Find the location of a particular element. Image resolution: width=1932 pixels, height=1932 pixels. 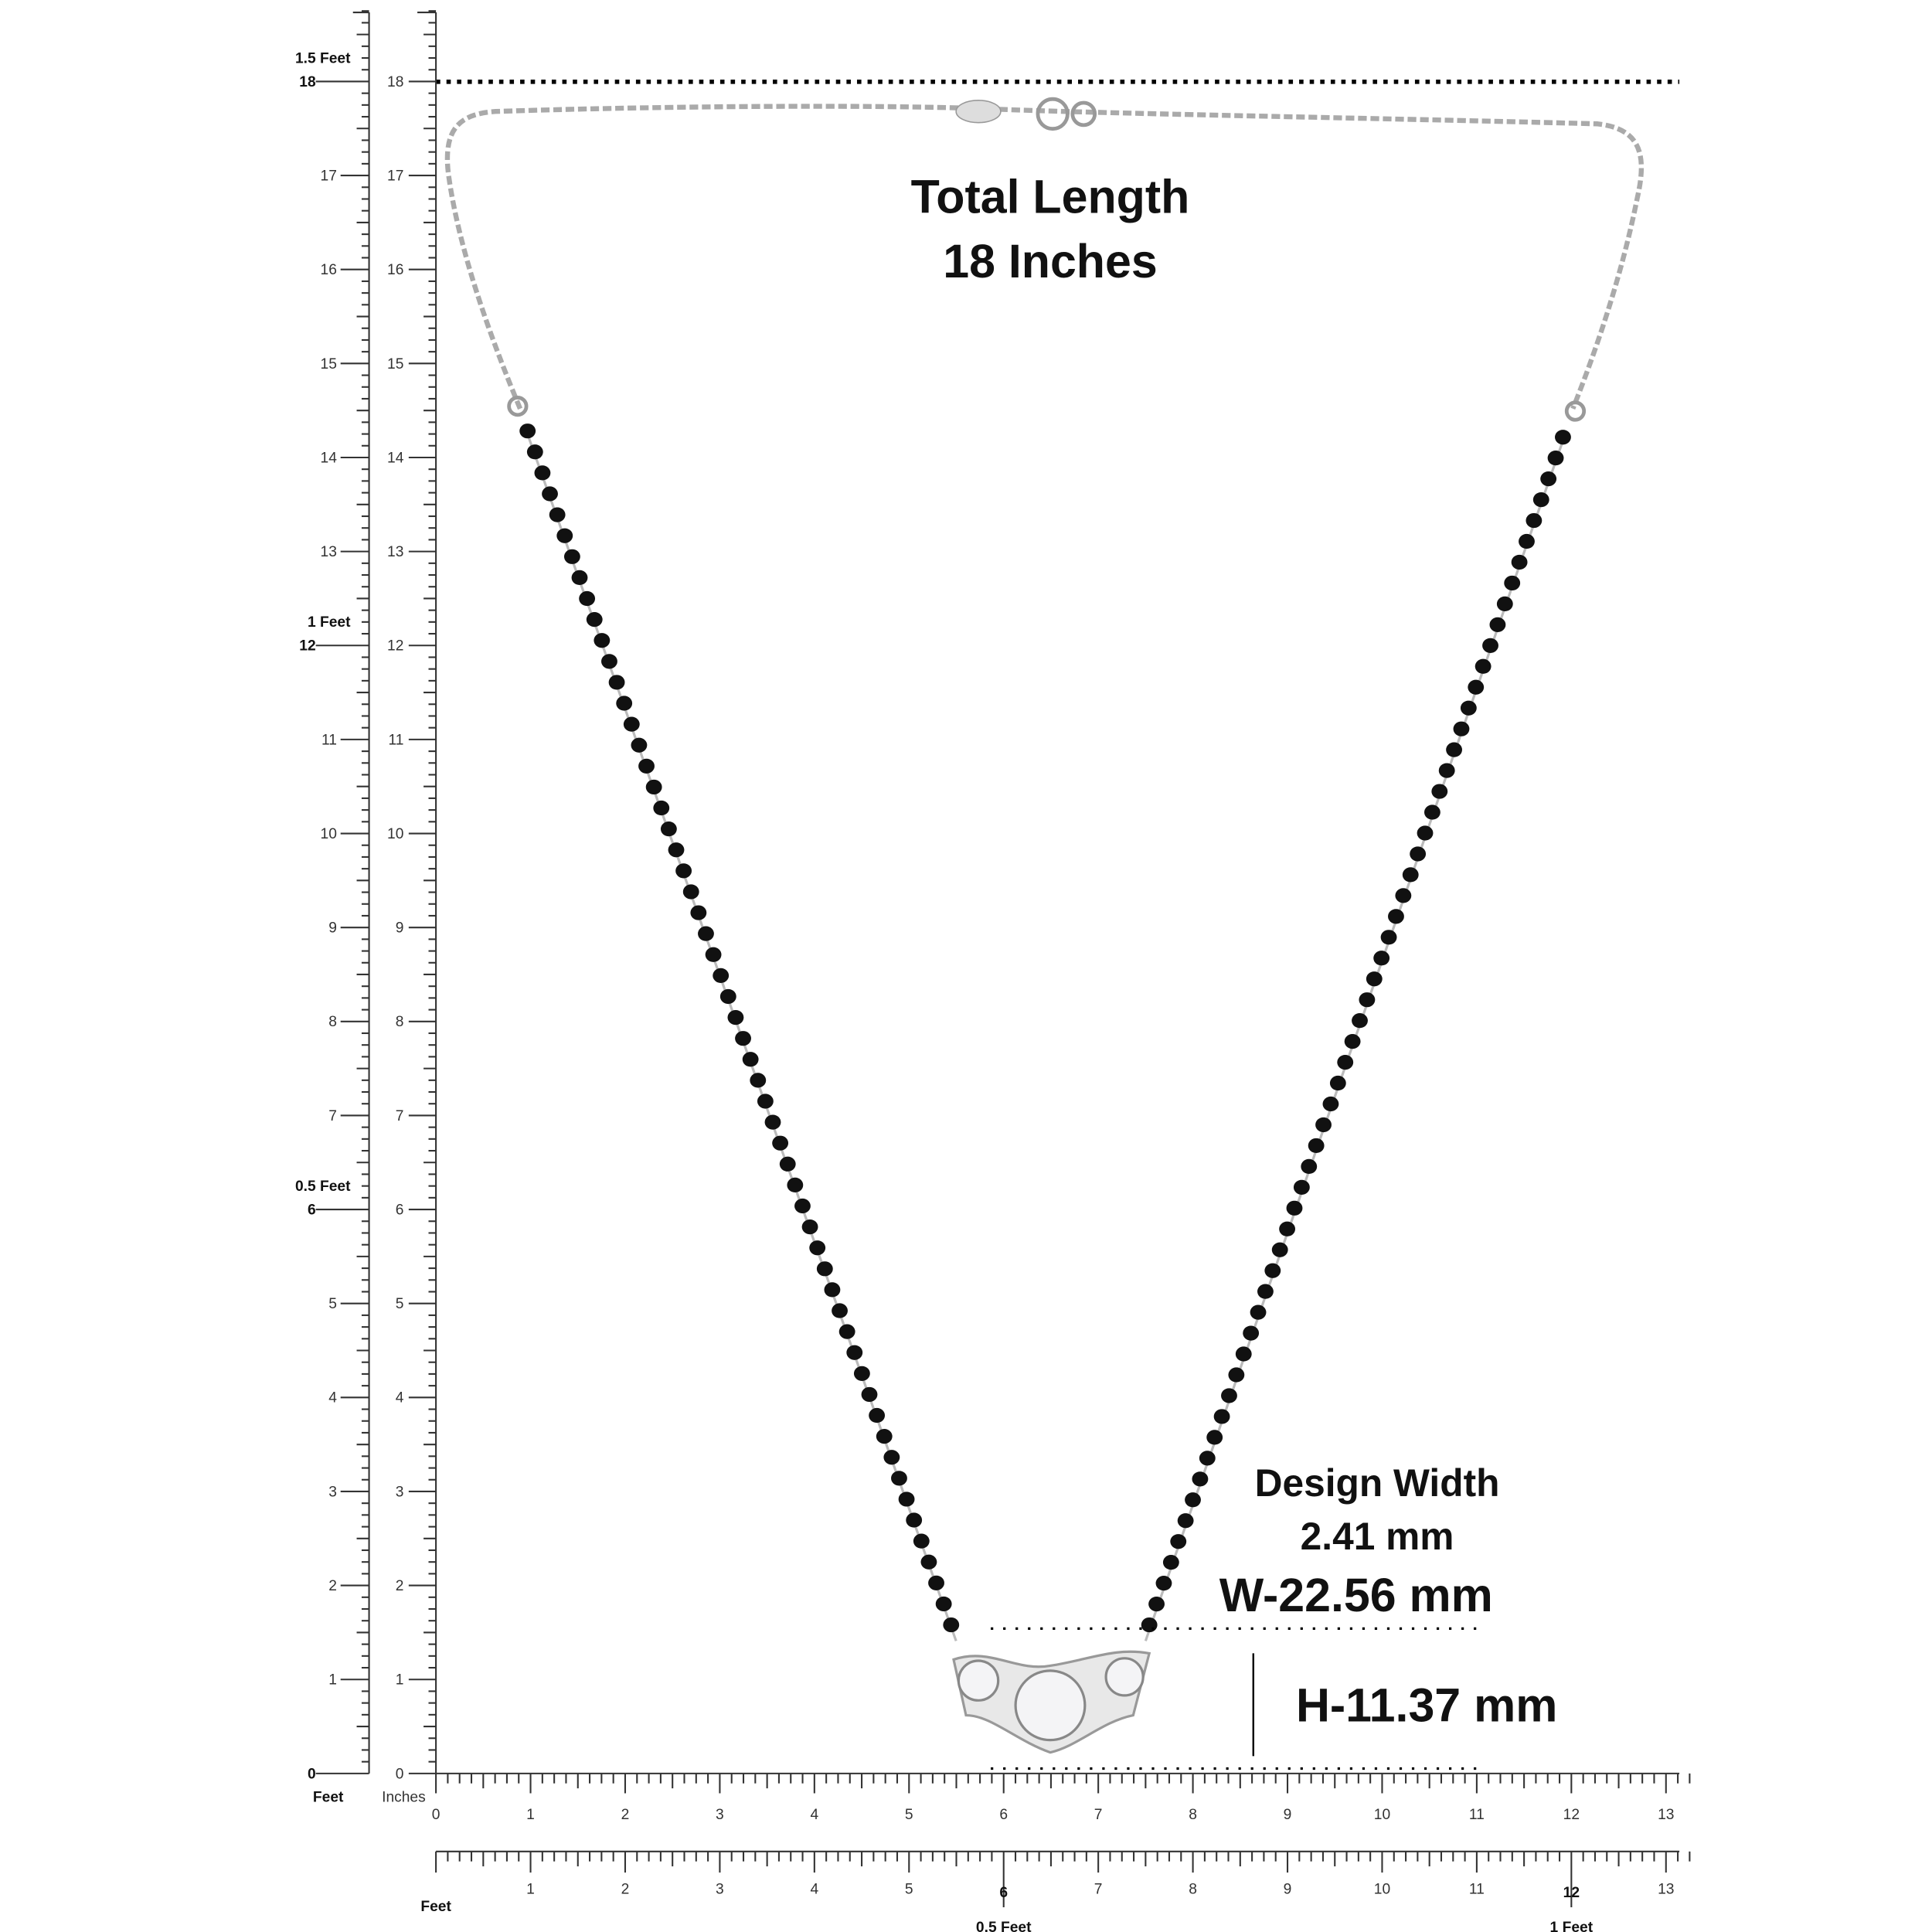

unit-label: Feet is located at coordinates (436, 1907).